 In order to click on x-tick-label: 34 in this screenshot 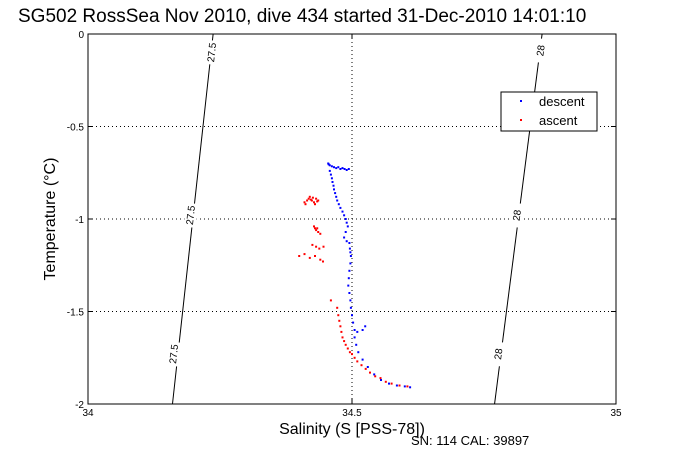, I will do `click(88, 413)`.